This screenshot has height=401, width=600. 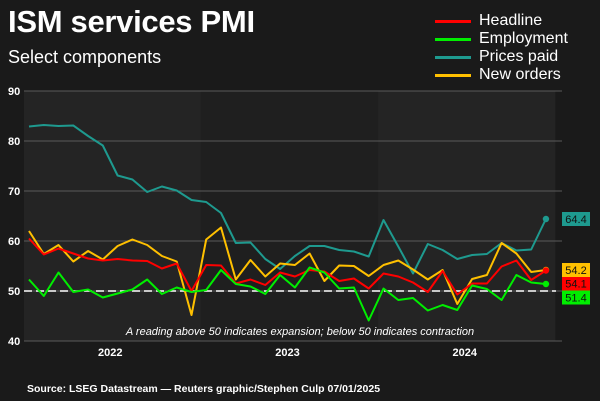 I want to click on end-label-headline: 54.1, so click(x=575, y=285).